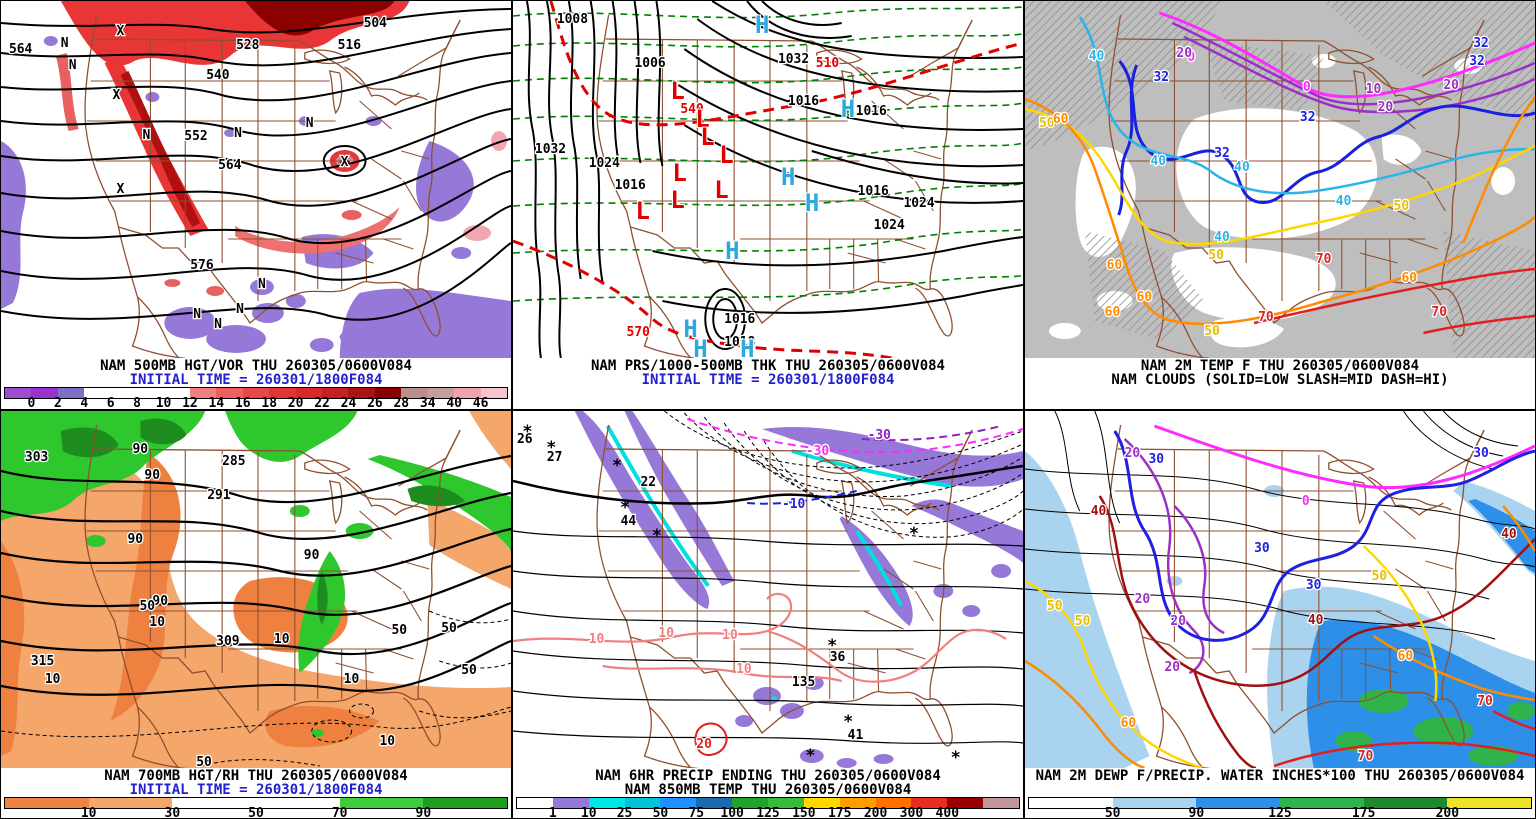 Image resolution: width=1536 pixels, height=819 pixels. What do you see at coordinates (256, 366) in the screenshot?
I see `panel-title: NAM 500MB HGT/VOR THU 260305/0600V084` at bounding box center [256, 366].